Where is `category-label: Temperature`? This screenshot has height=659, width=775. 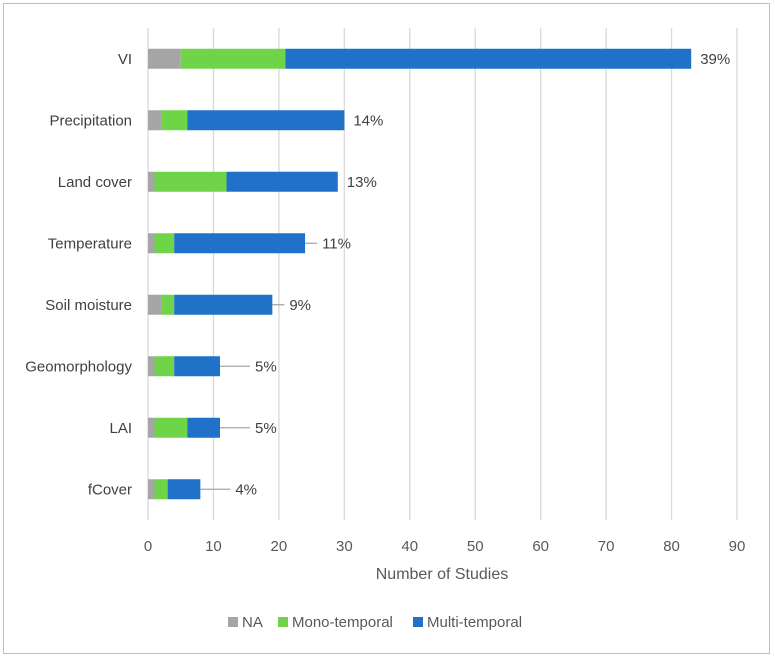
category-label: Temperature is located at coordinates (90, 243).